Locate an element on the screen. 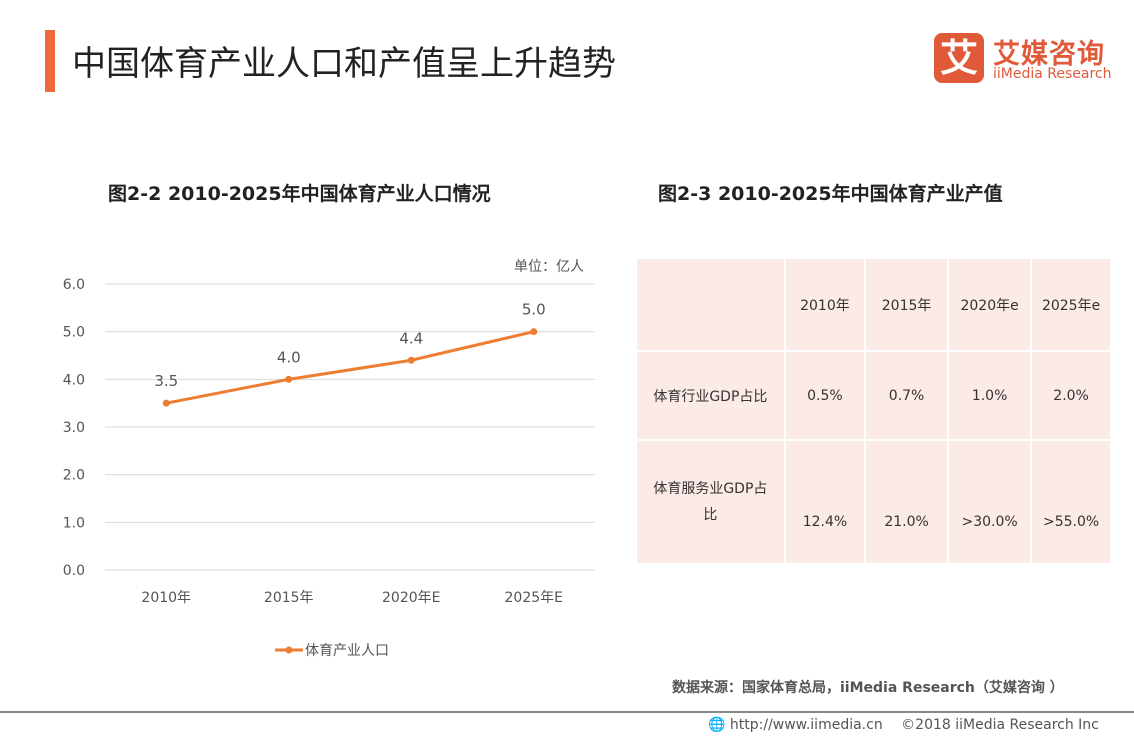 This screenshot has height=737, width=1134. data-label: 4.4 is located at coordinates (411, 338).